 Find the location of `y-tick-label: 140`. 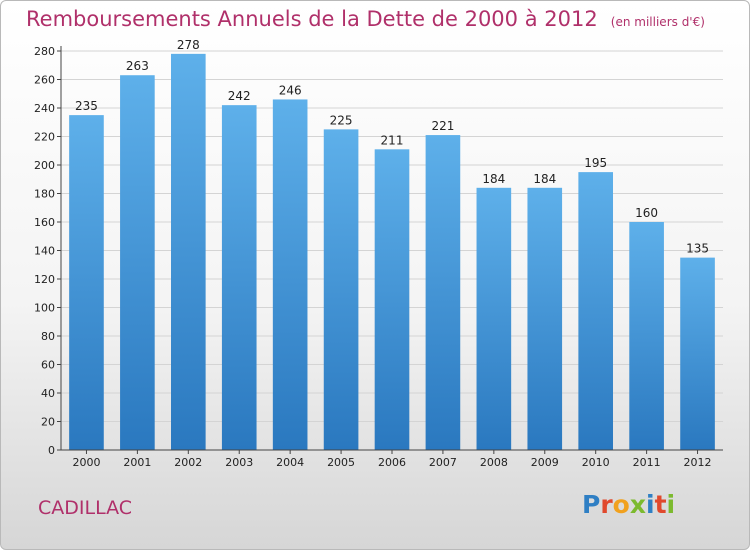

y-tick-label: 140 is located at coordinates (44, 251).